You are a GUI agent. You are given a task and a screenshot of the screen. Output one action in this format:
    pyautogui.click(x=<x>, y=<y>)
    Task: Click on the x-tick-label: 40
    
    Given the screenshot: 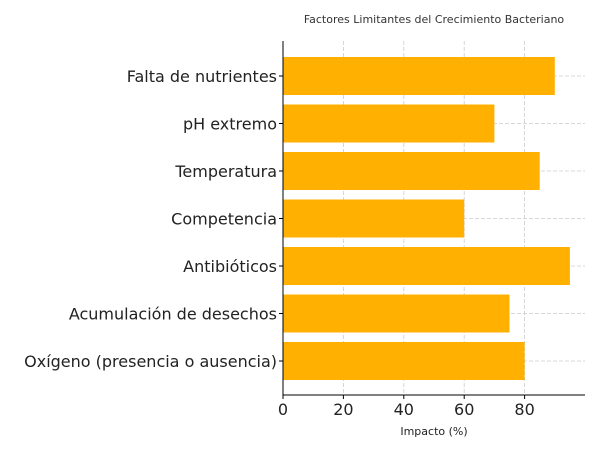 What is the action you would take?
    pyautogui.click(x=404, y=409)
    